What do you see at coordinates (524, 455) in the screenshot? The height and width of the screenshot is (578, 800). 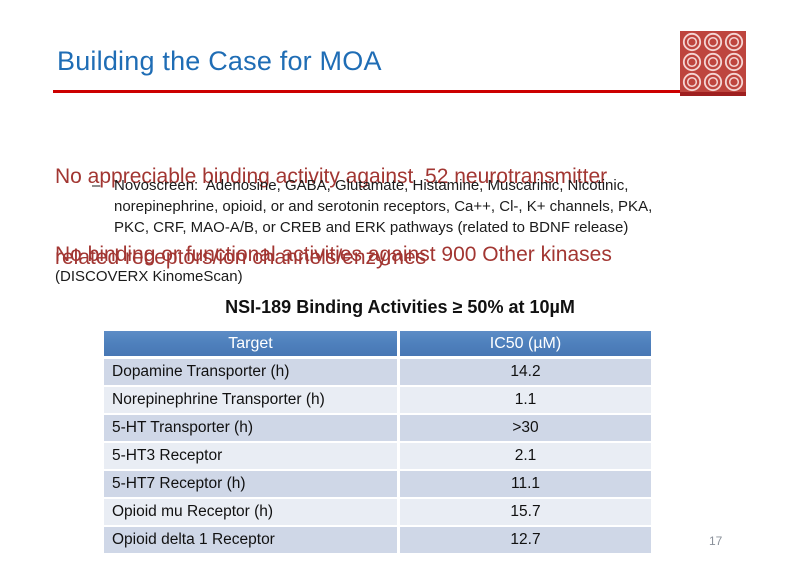 I see `cell-ic50: 2.1` at bounding box center [524, 455].